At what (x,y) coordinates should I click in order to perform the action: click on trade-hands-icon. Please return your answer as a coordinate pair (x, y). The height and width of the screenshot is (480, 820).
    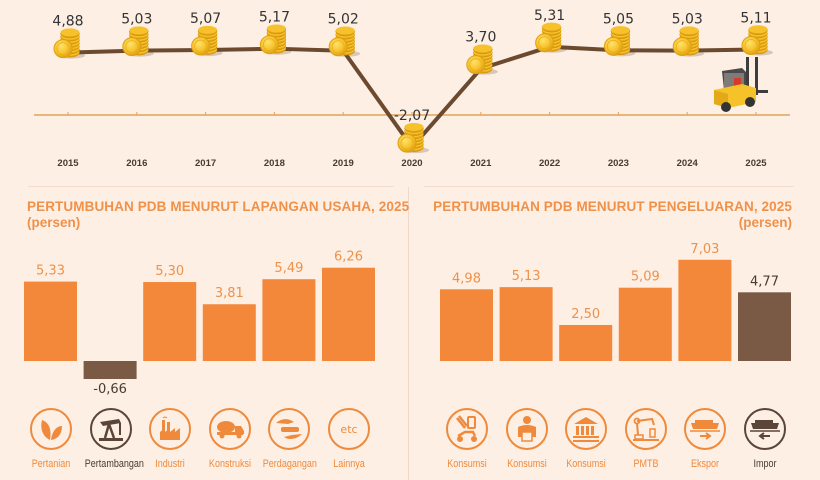
    Looking at the image, I should click on (289, 429).